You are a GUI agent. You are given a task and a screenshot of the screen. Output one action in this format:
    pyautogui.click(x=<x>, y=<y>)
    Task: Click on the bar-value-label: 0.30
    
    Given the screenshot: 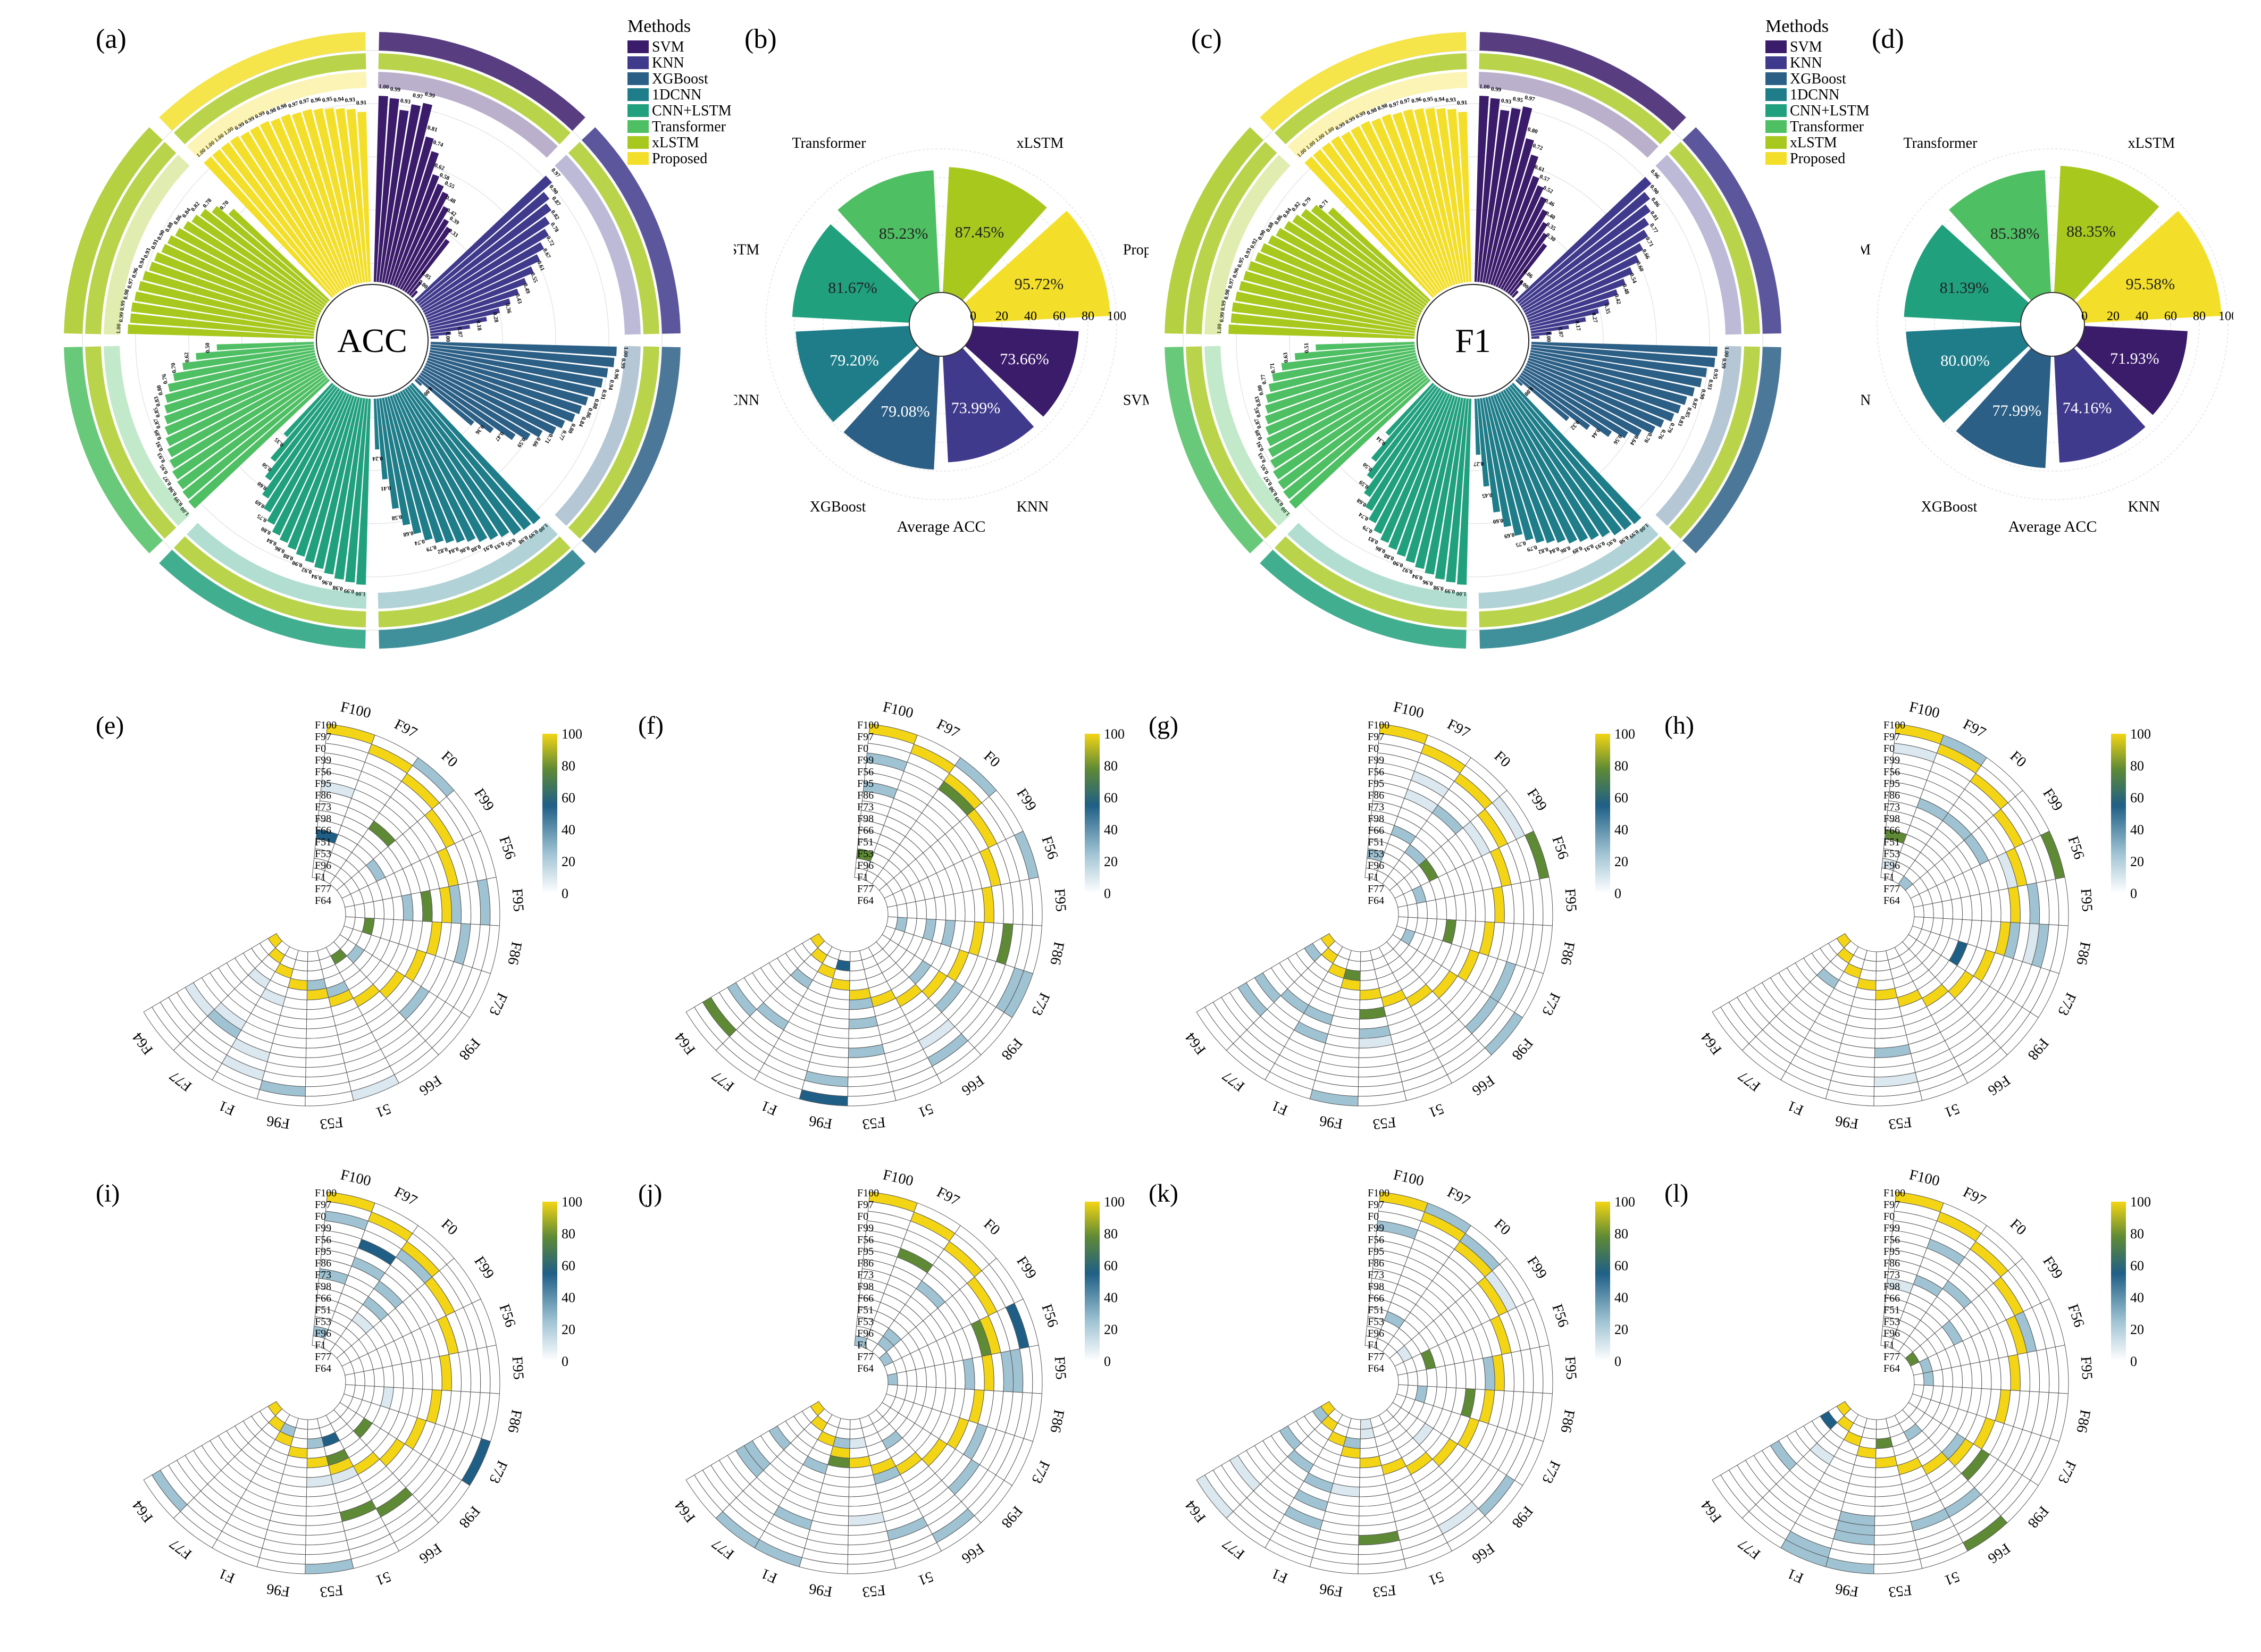 What is the action you would take?
    pyautogui.click(x=1551, y=238)
    